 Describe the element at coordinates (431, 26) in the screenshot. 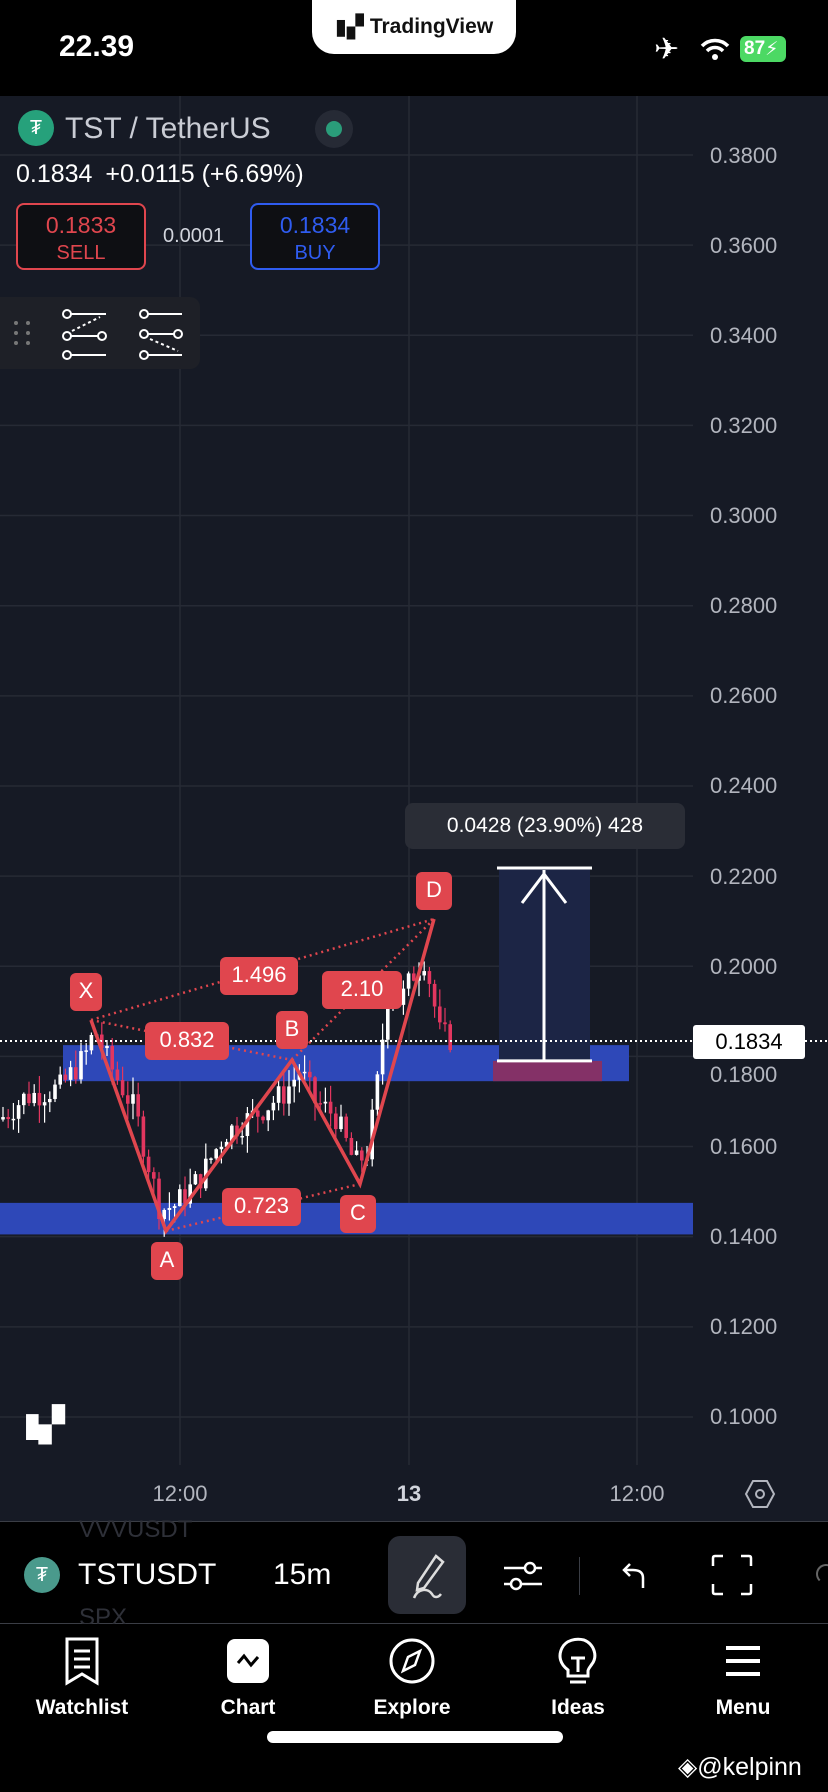

I see `app-name: TradingView` at that location.